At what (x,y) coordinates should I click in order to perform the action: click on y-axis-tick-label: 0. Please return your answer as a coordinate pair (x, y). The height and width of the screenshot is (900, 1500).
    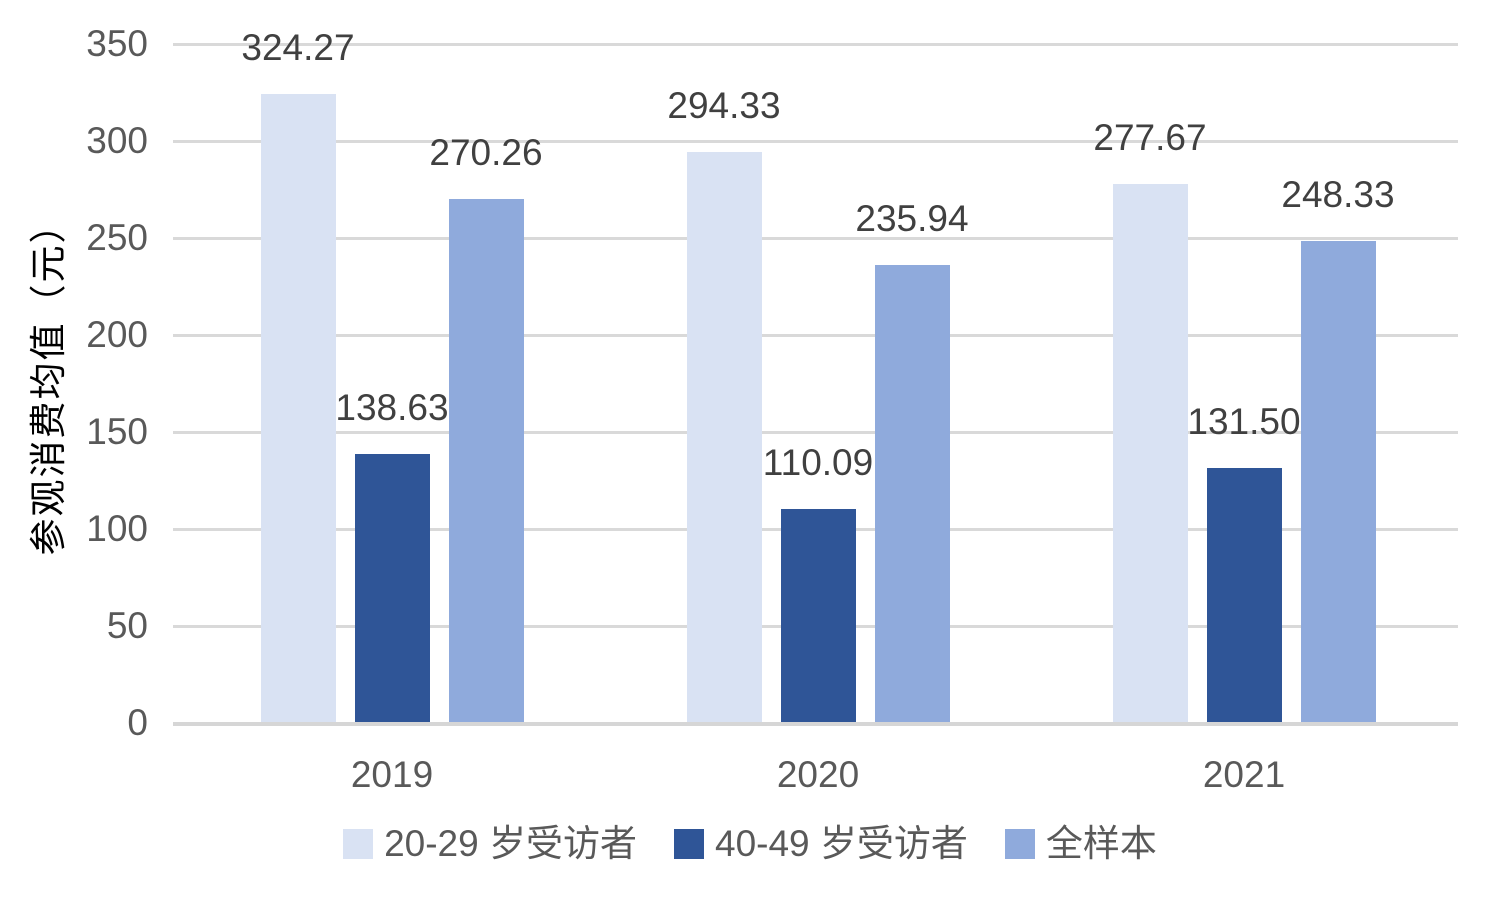
    Looking at the image, I should click on (137, 722).